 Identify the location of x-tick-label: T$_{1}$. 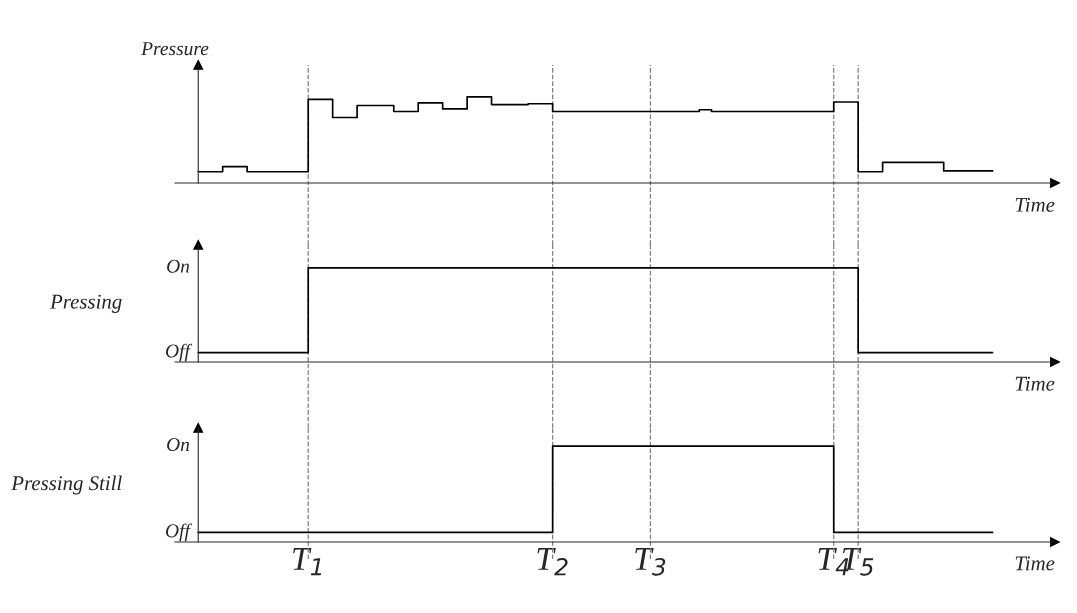
(307, 562).